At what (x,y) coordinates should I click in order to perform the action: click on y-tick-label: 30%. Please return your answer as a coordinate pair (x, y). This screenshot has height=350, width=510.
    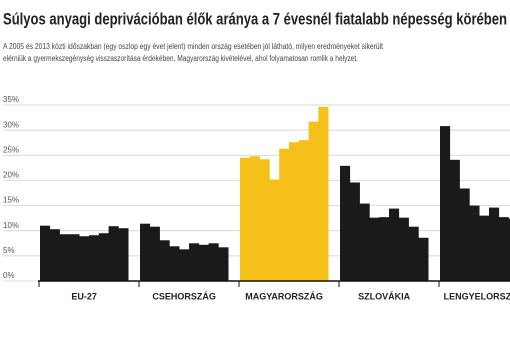
    Looking at the image, I should click on (11, 124).